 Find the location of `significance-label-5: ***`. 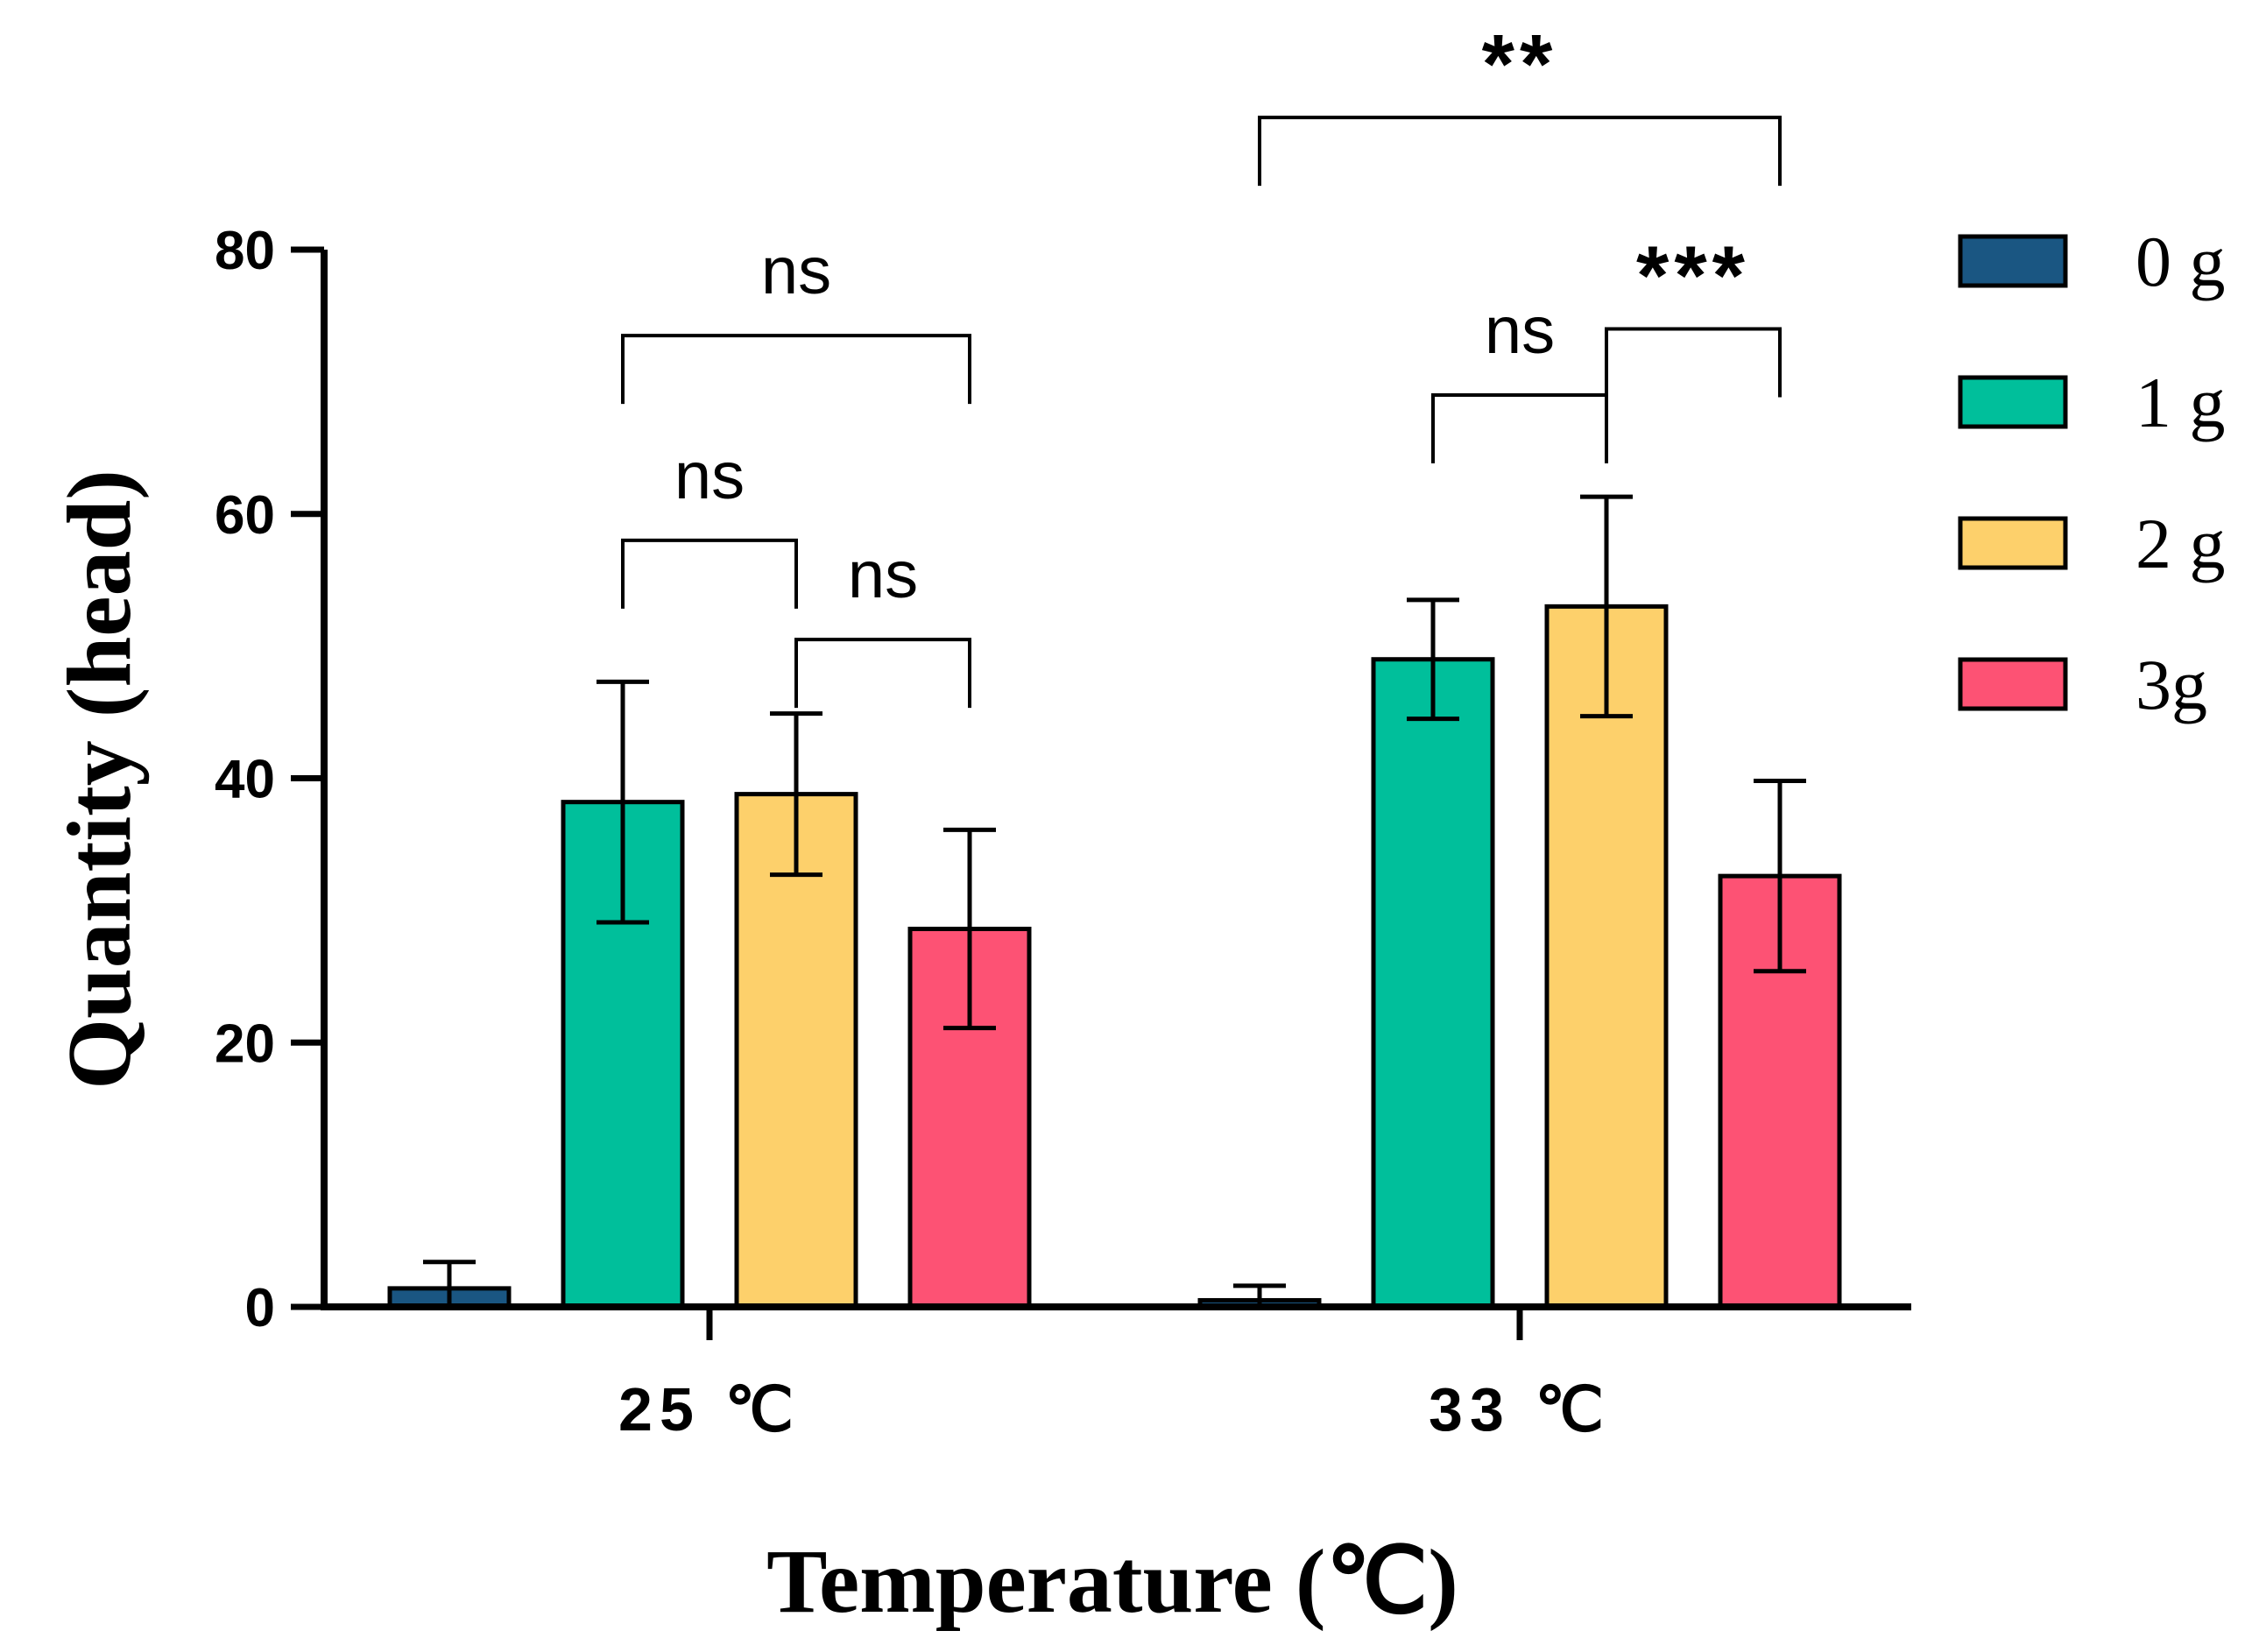

significance-label-5: *** is located at coordinates (1693, 276).